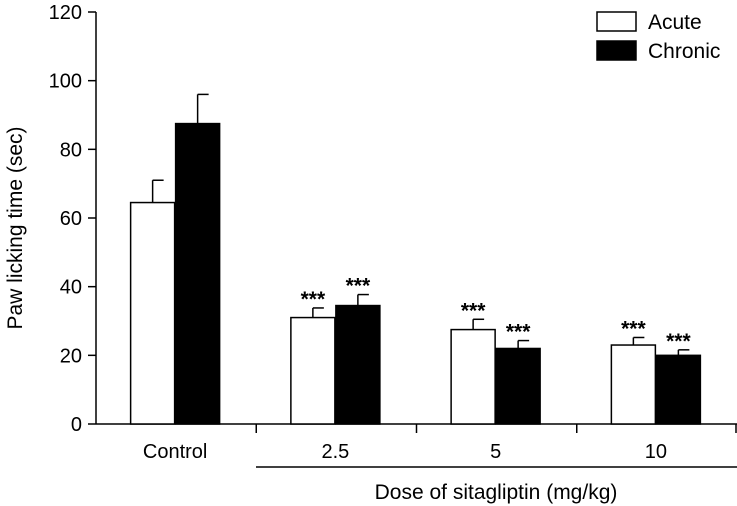  I want to click on legend: Acute Chronic, so click(658, 37).